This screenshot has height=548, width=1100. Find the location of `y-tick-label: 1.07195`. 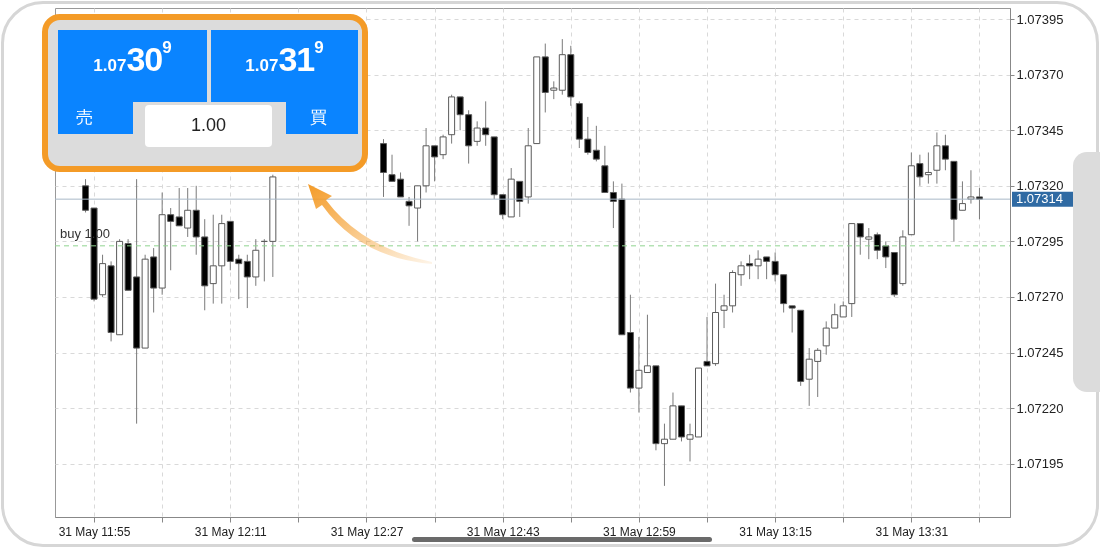

y-tick-label: 1.07195 is located at coordinates (1040, 464).